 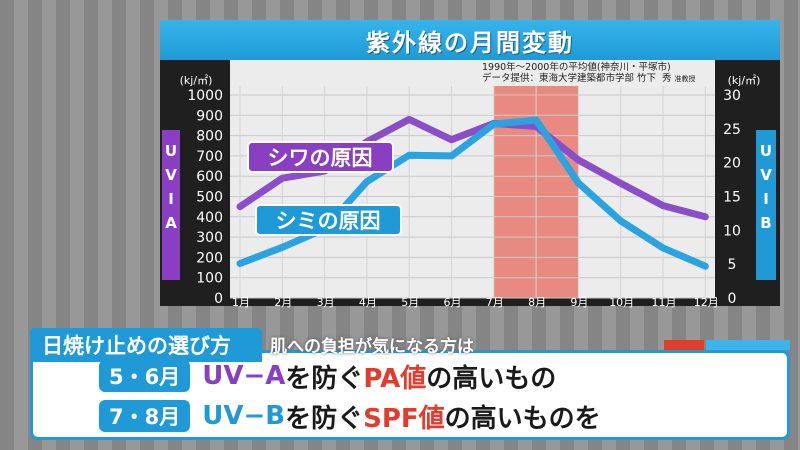 What do you see at coordinates (368, 302) in the screenshot?
I see `x-tick-label: 4月` at bounding box center [368, 302].